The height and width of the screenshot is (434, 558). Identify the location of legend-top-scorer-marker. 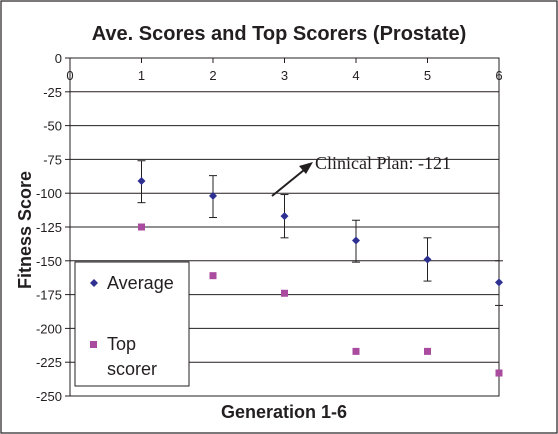
(93, 344).